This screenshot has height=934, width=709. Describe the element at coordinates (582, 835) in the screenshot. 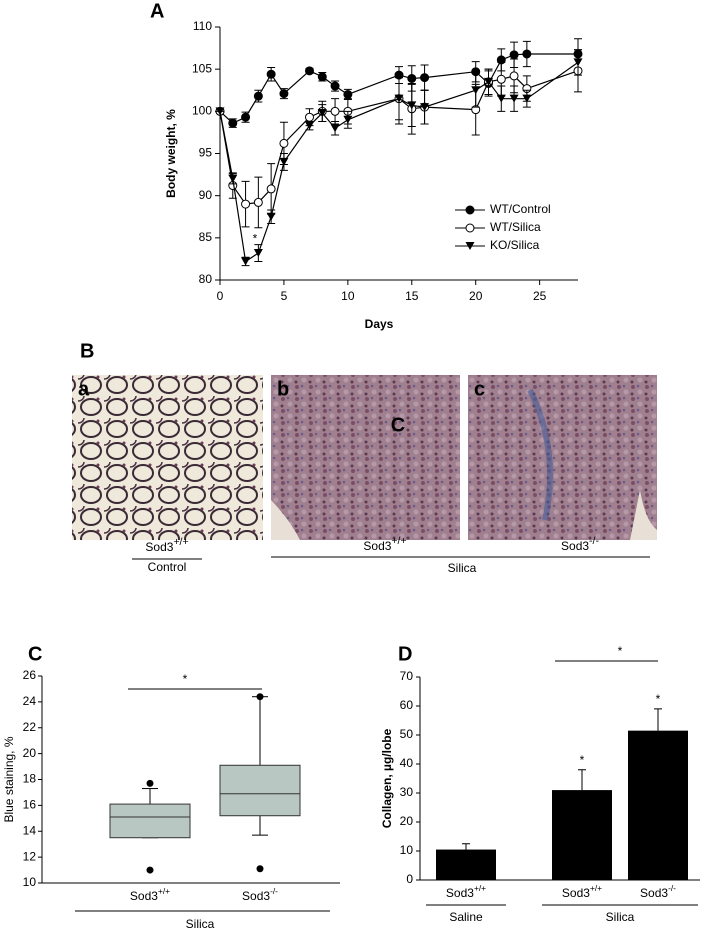

I see `bar` at that location.